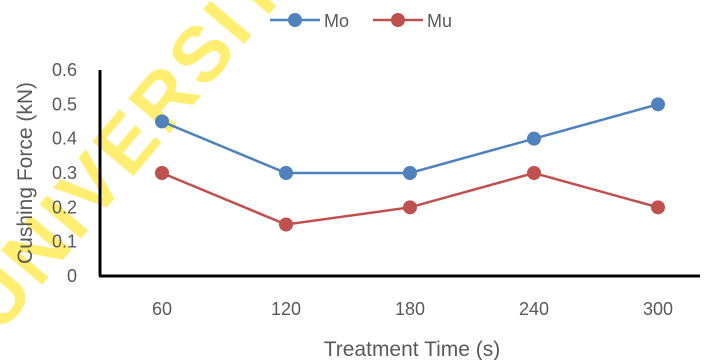 The width and height of the screenshot is (712, 360). I want to click on legend-label-mo: Mo, so click(336, 21).